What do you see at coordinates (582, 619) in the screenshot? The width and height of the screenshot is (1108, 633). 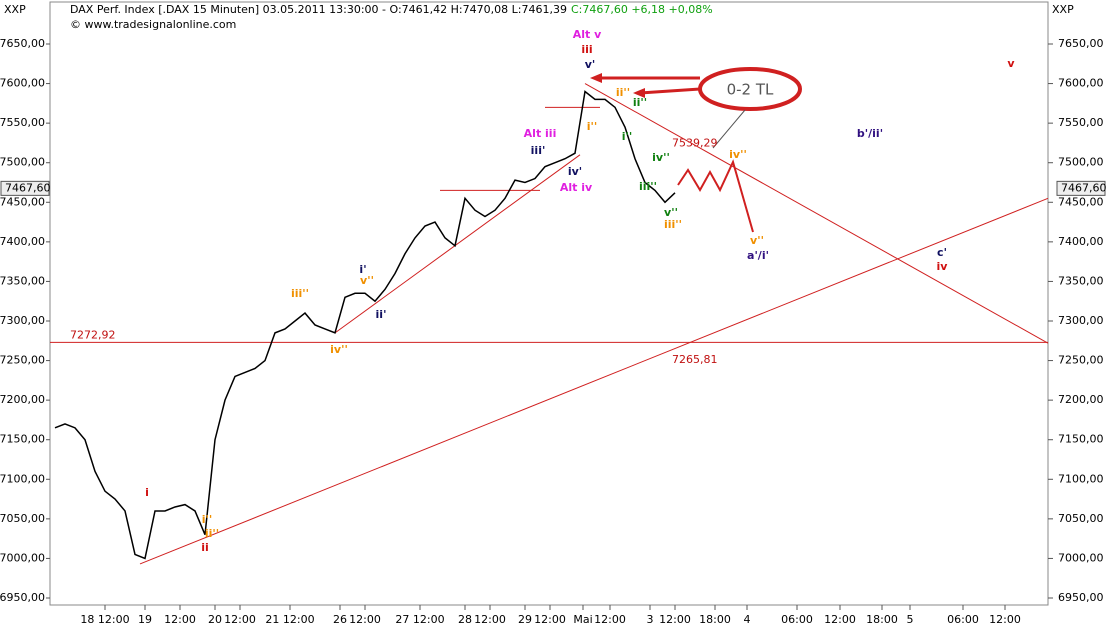 I see `x-tick-label: Mai` at bounding box center [582, 619].